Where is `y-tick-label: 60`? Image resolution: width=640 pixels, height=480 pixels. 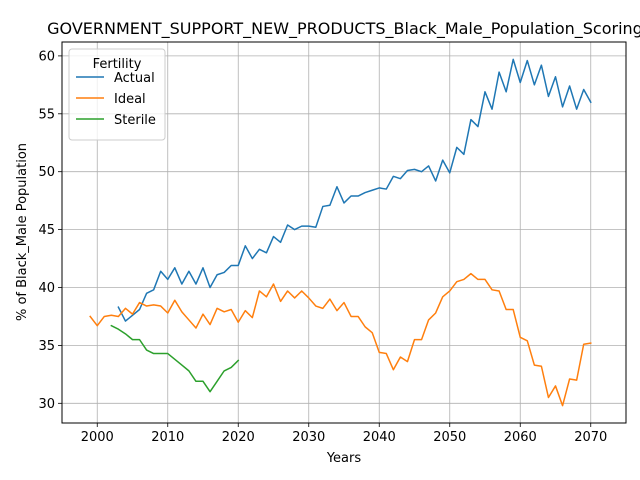 y-tick-label: 60 is located at coordinates (46, 56).